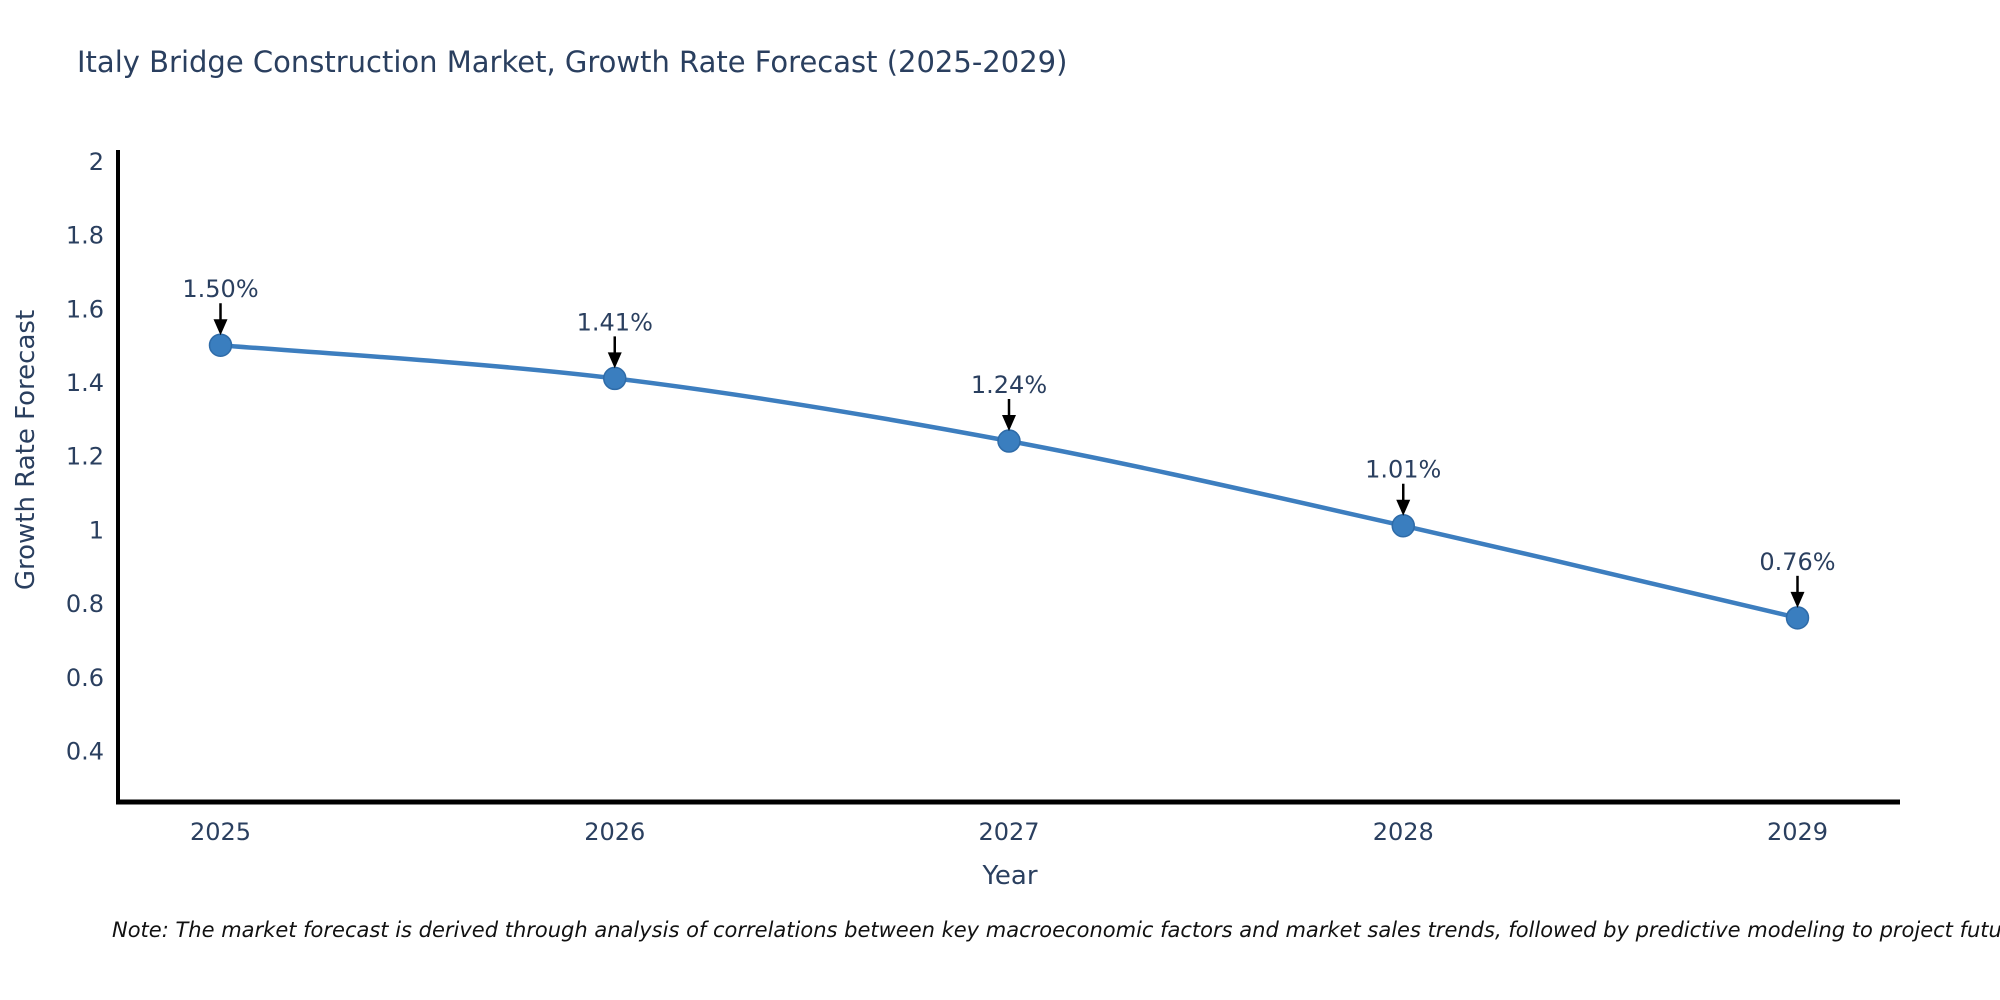 The height and width of the screenshot is (1000, 2000). What do you see at coordinates (614, 832) in the screenshot?
I see `x-tick-label: 2026` at bounding box center [614, 832].